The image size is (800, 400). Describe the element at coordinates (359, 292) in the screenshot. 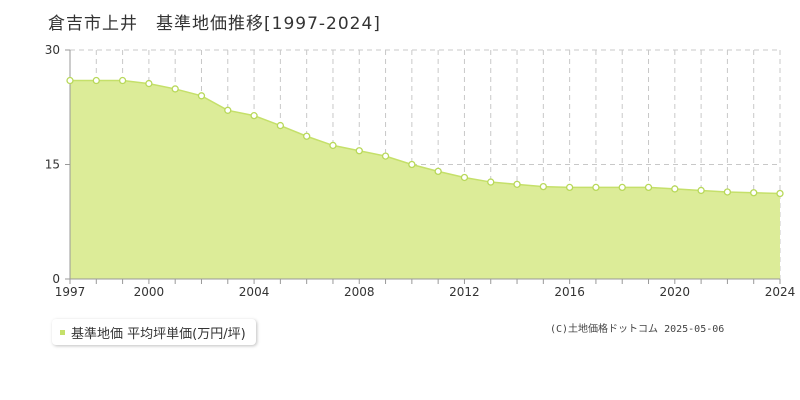

I see `x-tick-label: 2008` at that location.